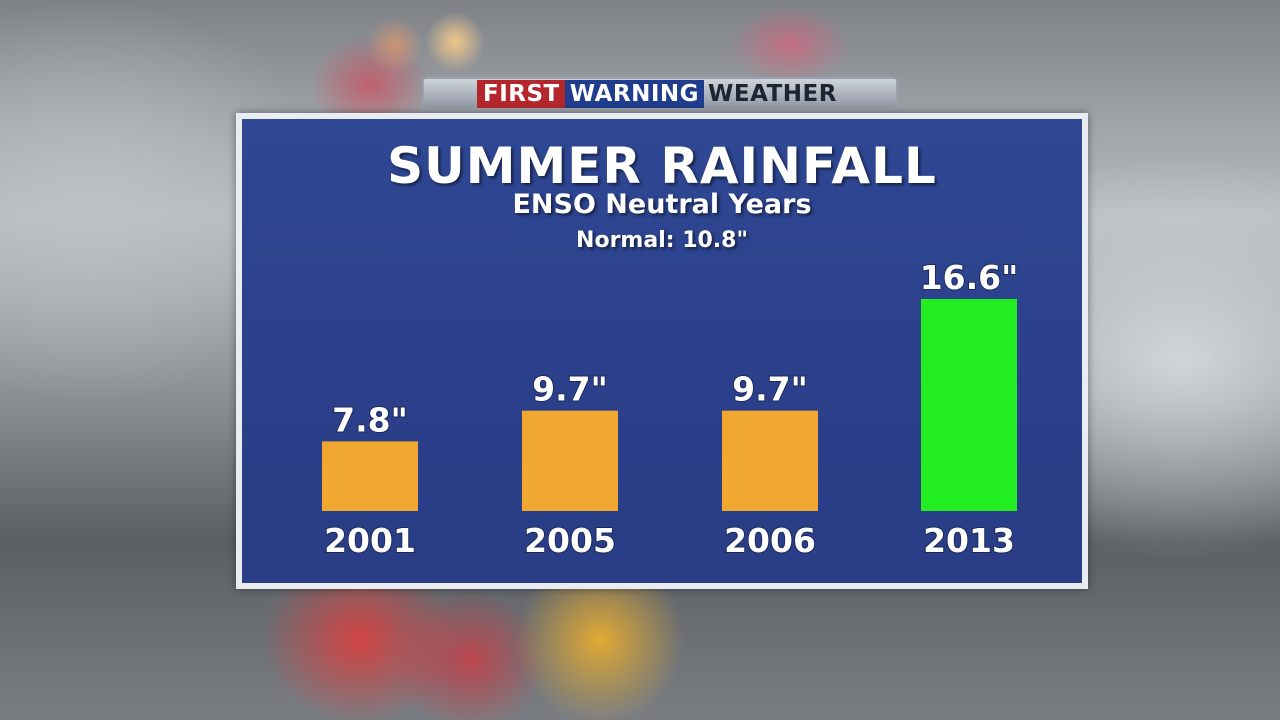  Describe the element at coordinates (662, 204) in the screenshot. I see `chart-subtitle: ENSO Neutral Years` at that location.